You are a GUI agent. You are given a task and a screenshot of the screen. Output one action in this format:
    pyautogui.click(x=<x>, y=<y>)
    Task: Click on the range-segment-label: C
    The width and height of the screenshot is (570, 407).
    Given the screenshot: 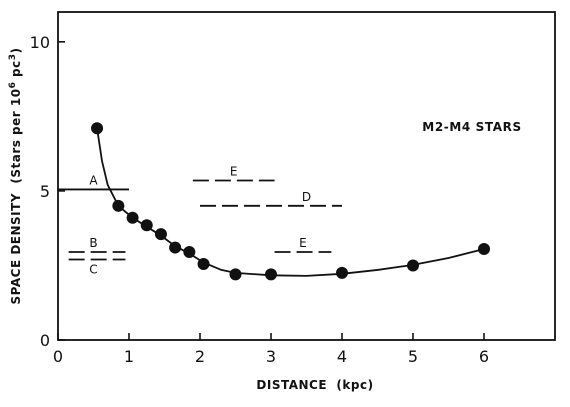 What is the action you would take?
    pyautogui.click(x=93, y=269)
    